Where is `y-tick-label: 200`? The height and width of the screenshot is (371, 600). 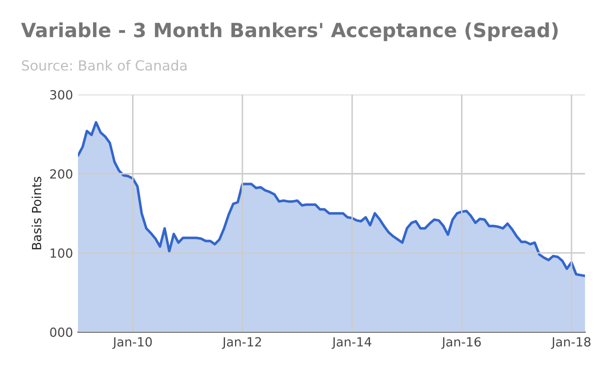
y-tick-label: 200 is located at coordinates (61, 174).